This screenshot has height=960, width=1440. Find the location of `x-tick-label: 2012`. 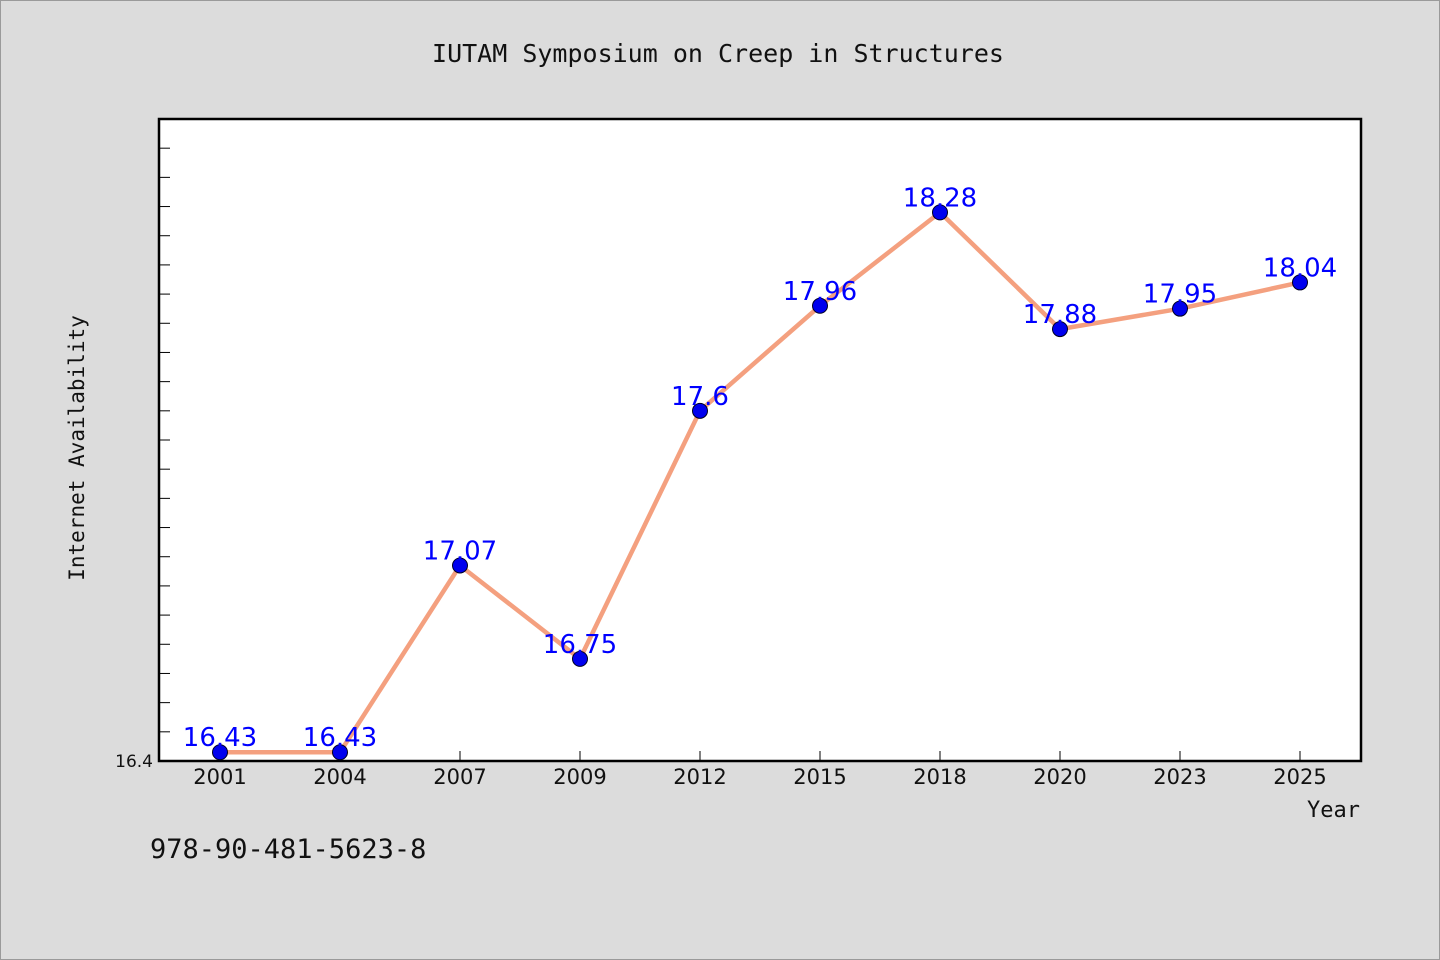

x-tick-label: 2012 is located at coordinates (699, 777).